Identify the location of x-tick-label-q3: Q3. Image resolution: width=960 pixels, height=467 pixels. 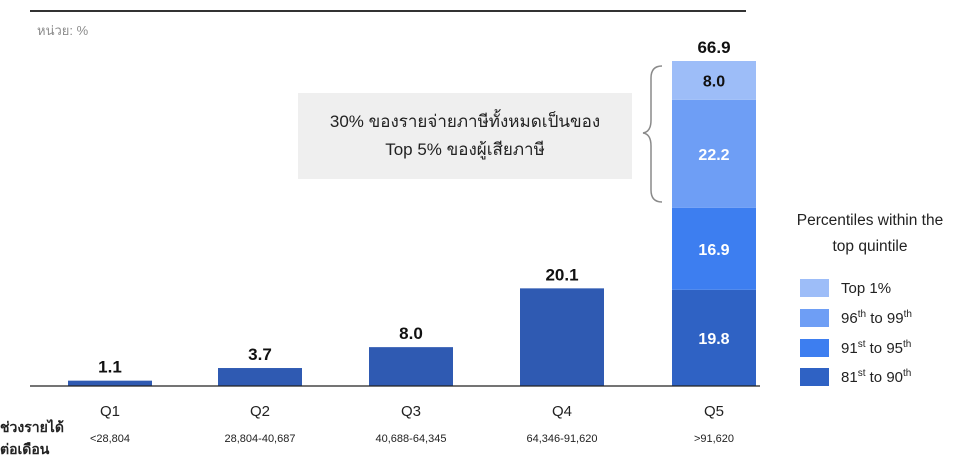
(411, 411).